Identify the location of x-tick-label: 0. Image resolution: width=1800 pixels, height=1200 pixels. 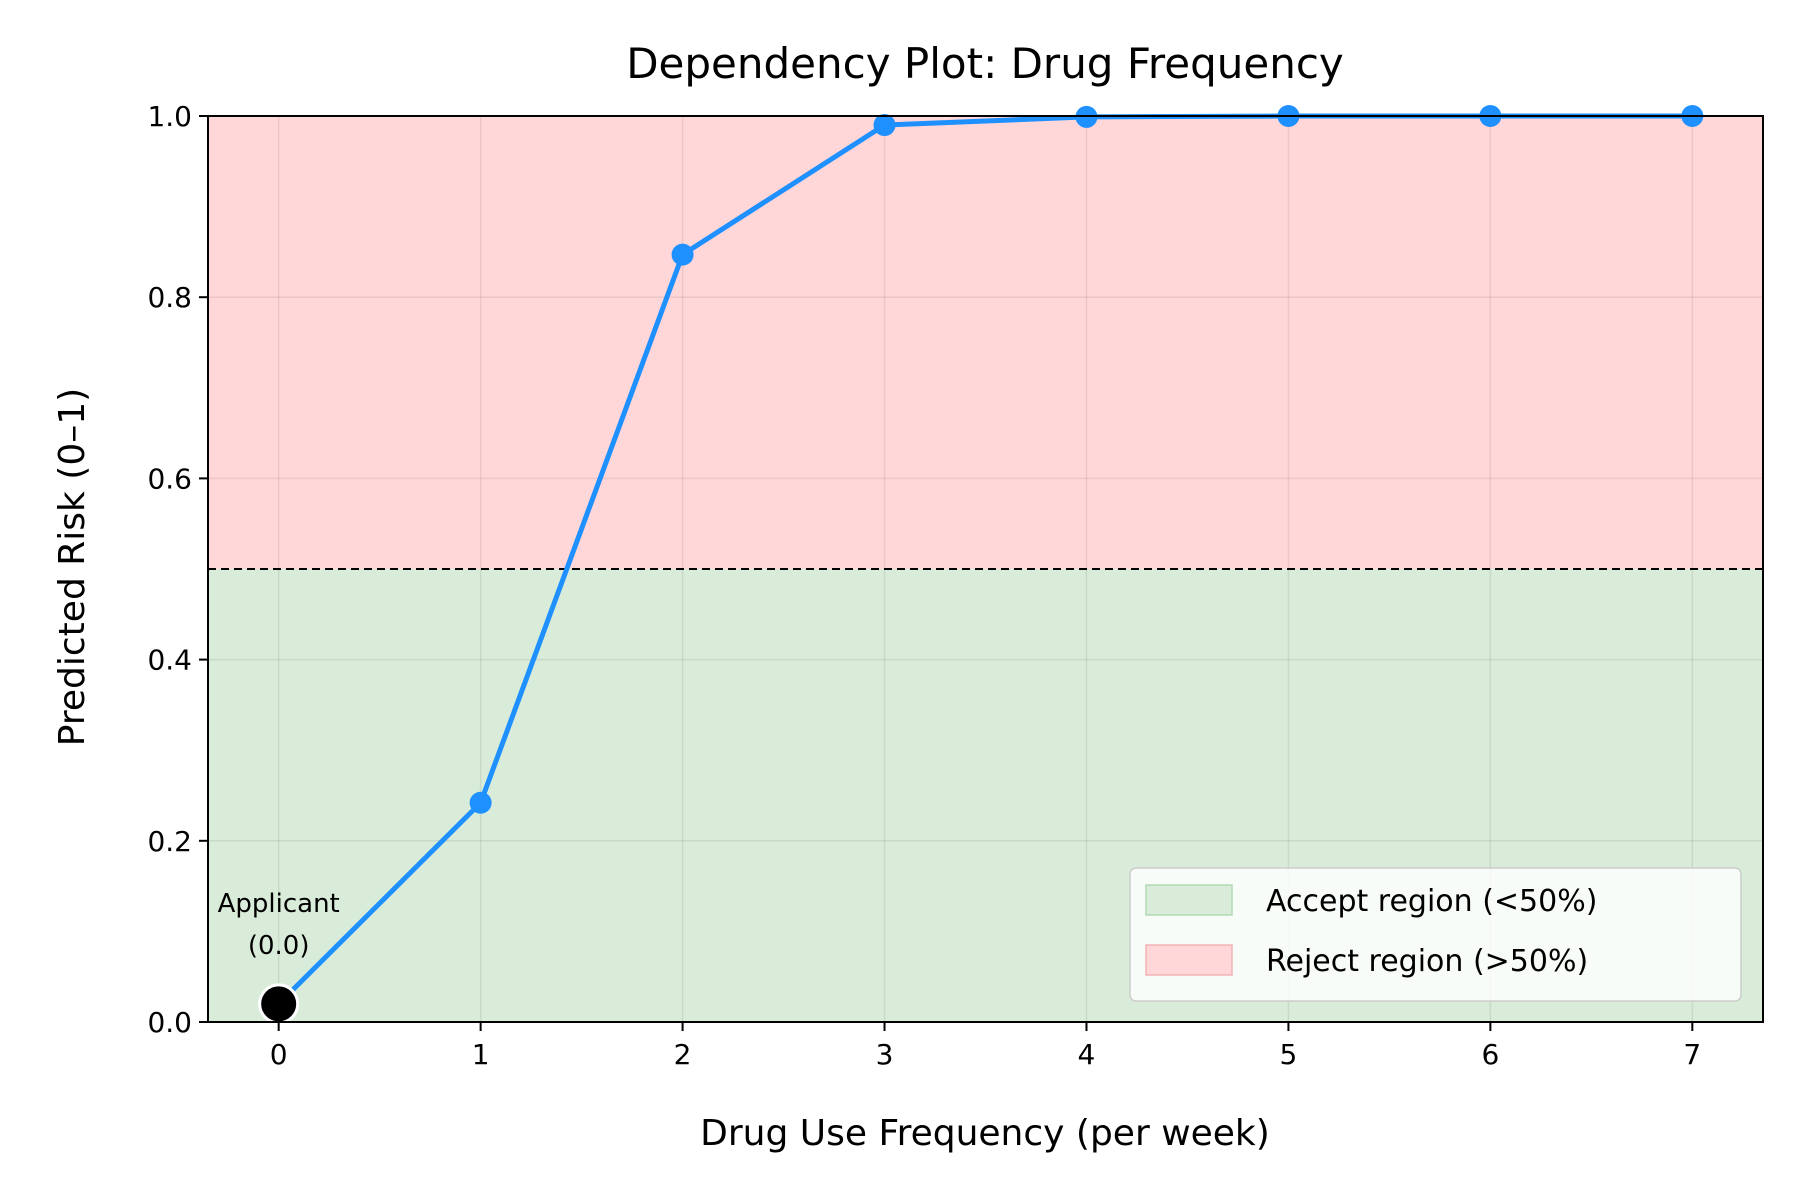
(279, 1054).